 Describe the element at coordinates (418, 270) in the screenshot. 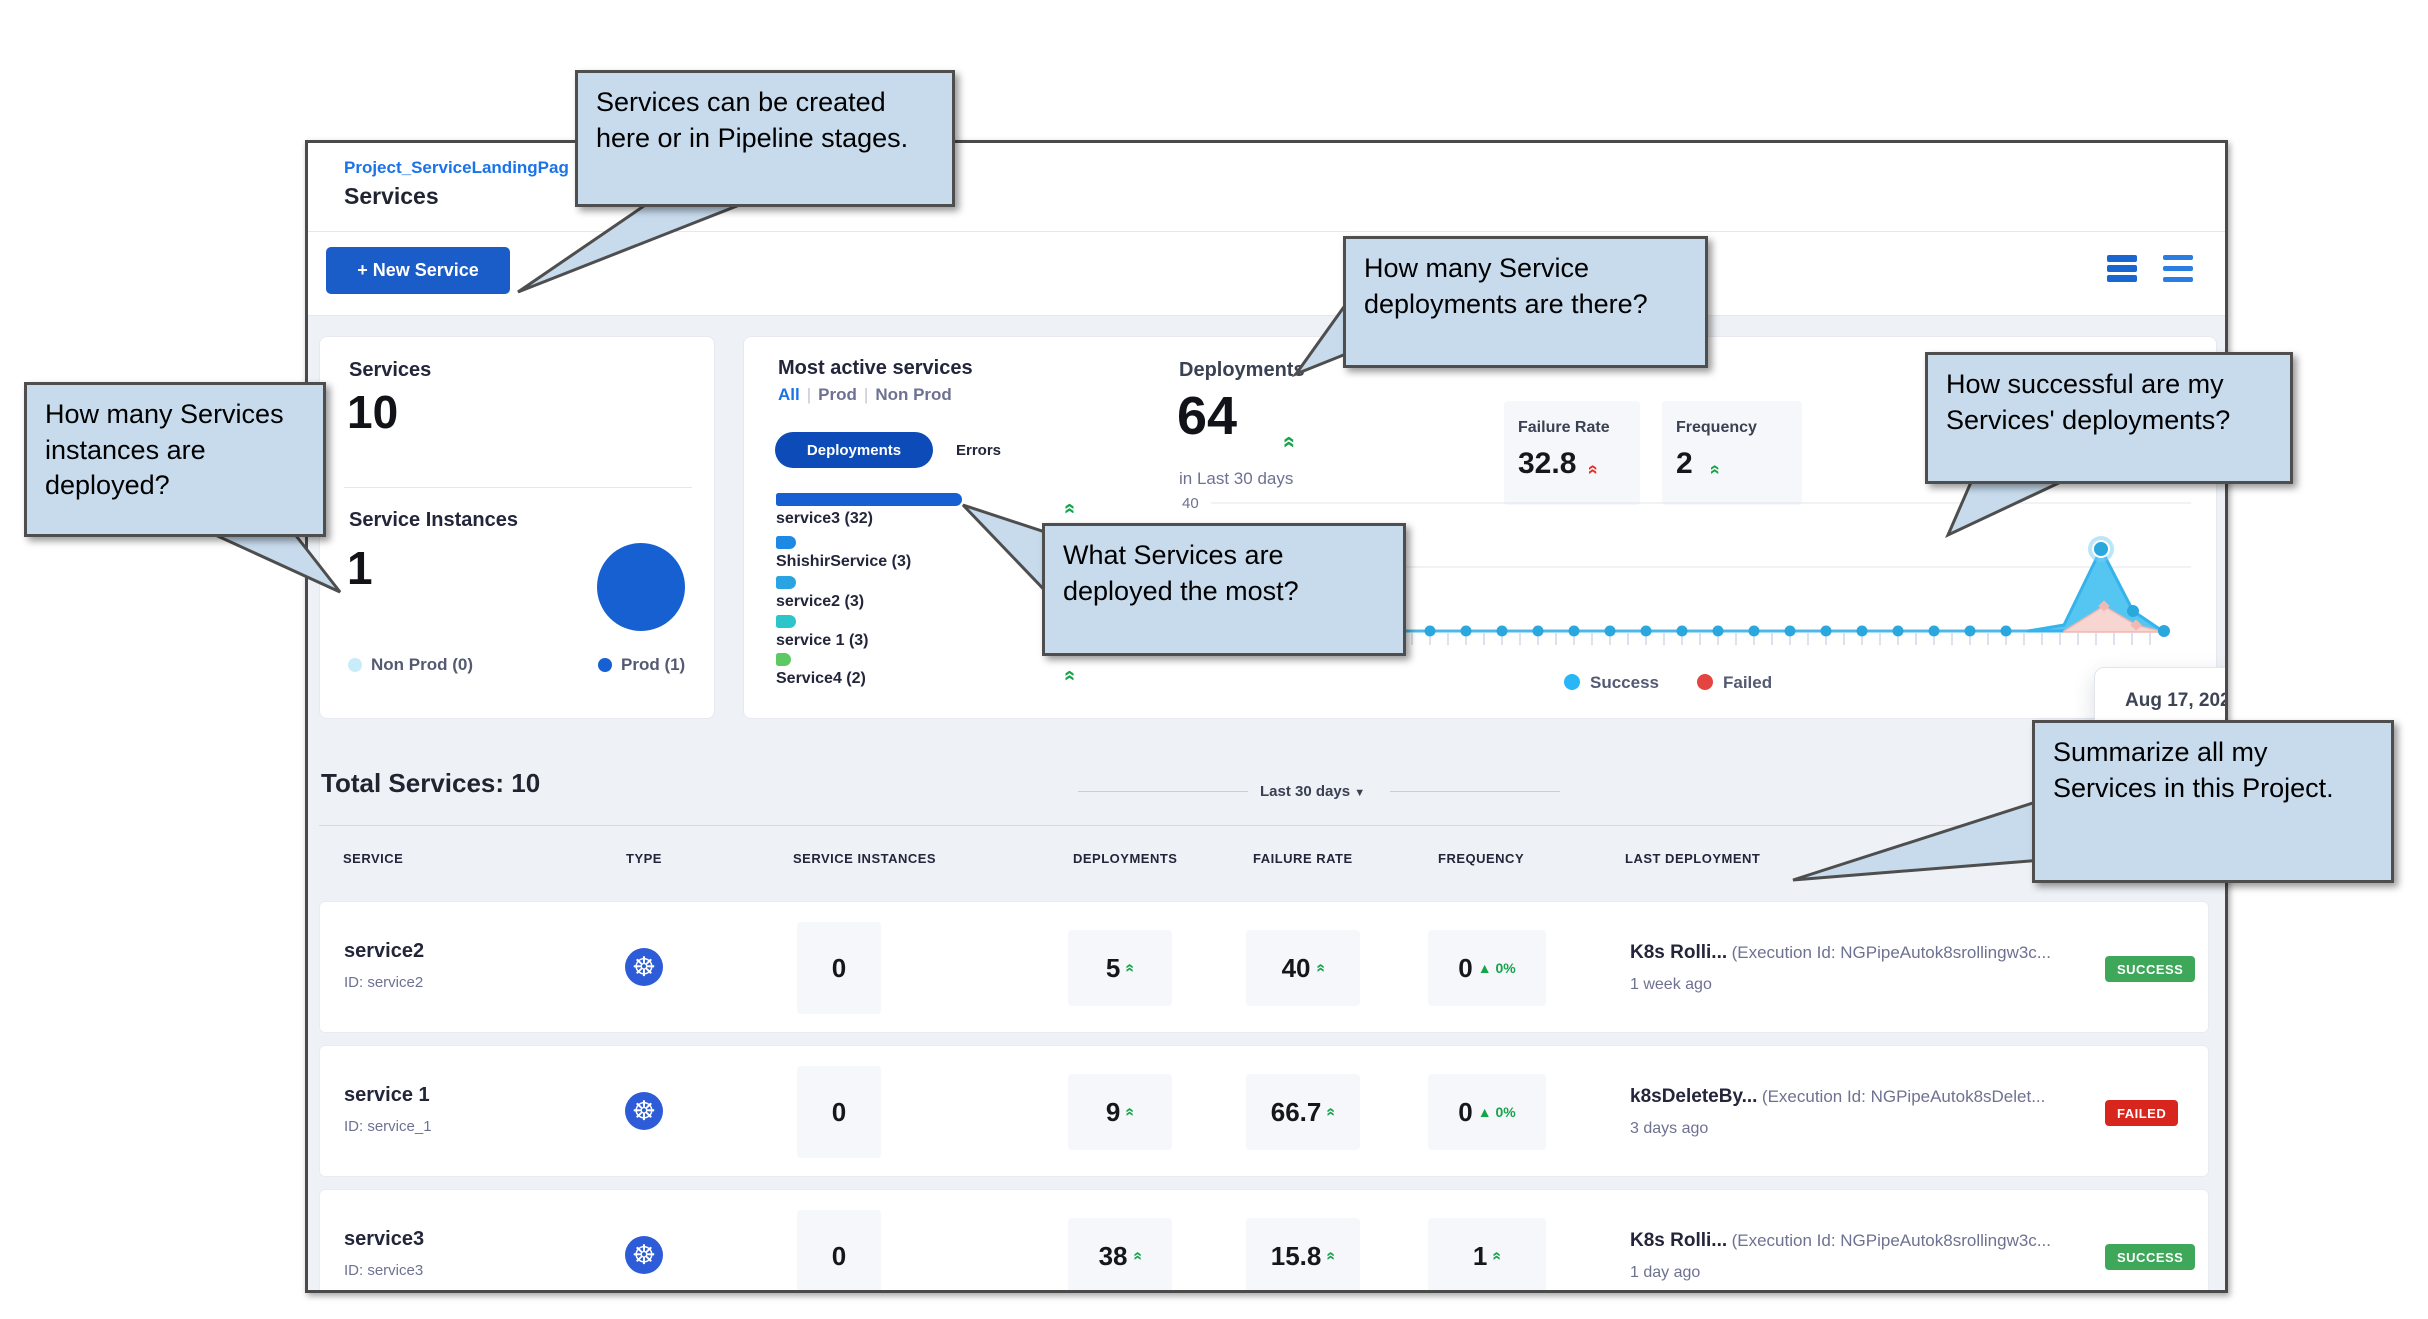

I see `new-service-button: + New Service` at that location.